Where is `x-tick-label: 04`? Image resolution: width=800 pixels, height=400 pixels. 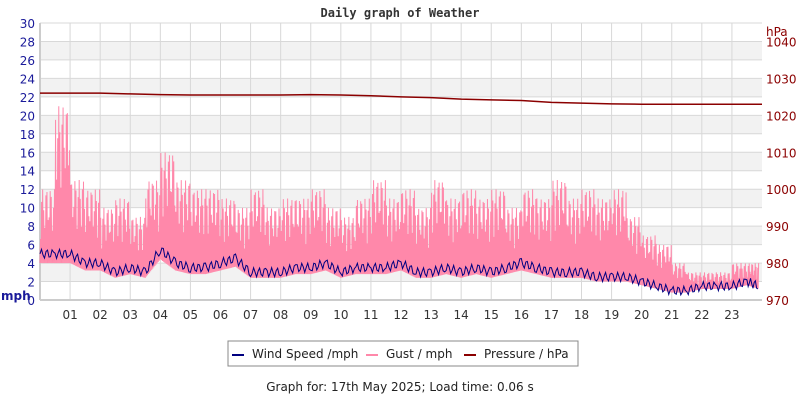 x-tick-label: 04 is located at coordinates (160, 315).